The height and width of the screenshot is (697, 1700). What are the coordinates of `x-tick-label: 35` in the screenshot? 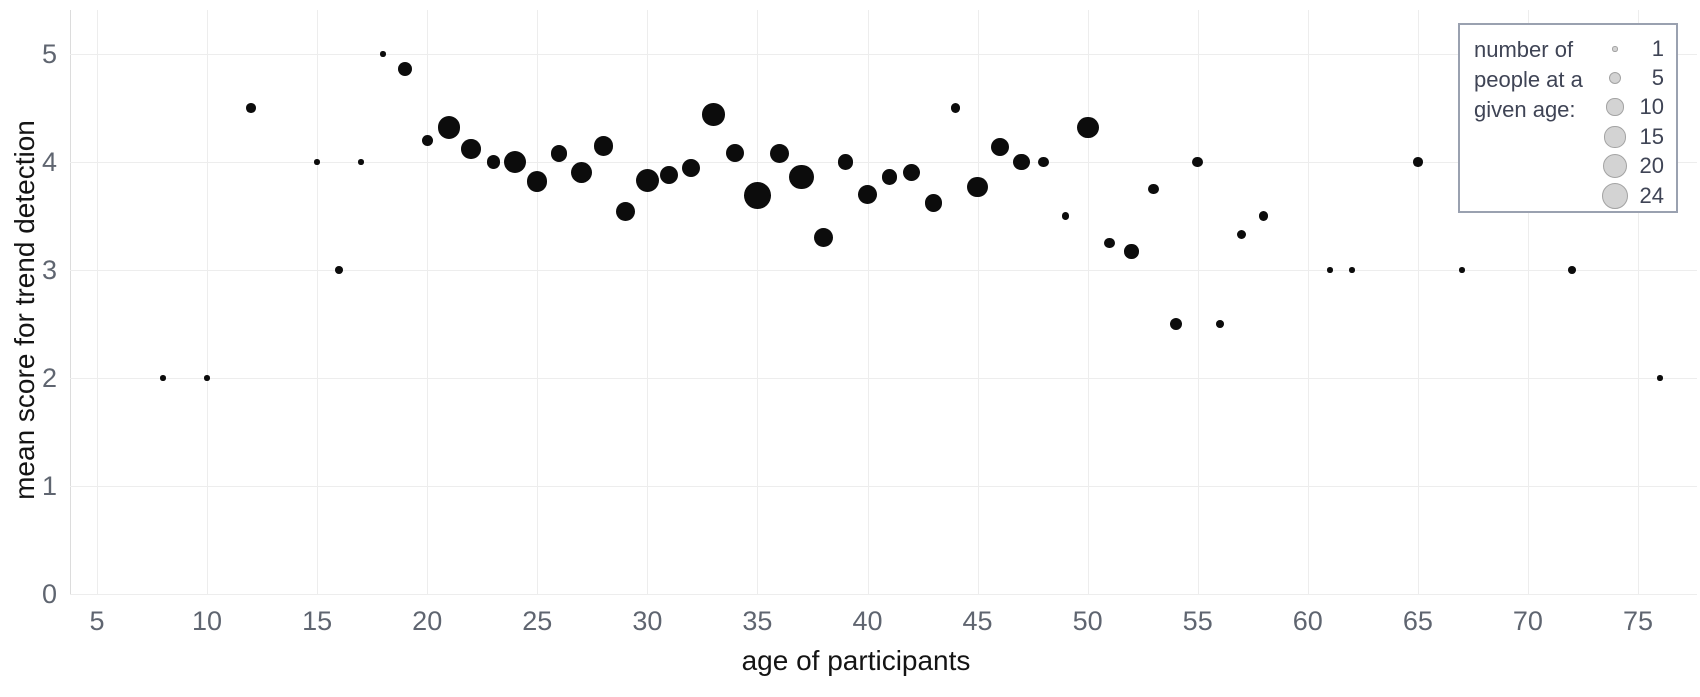 It's located at (757, 621).